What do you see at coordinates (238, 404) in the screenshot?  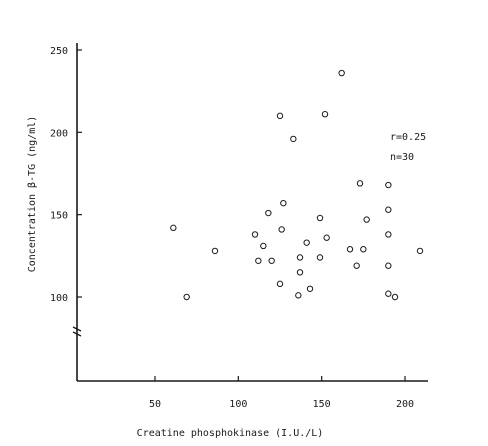 I see `x-tick-label: 100` at bounding box center [238, 404].